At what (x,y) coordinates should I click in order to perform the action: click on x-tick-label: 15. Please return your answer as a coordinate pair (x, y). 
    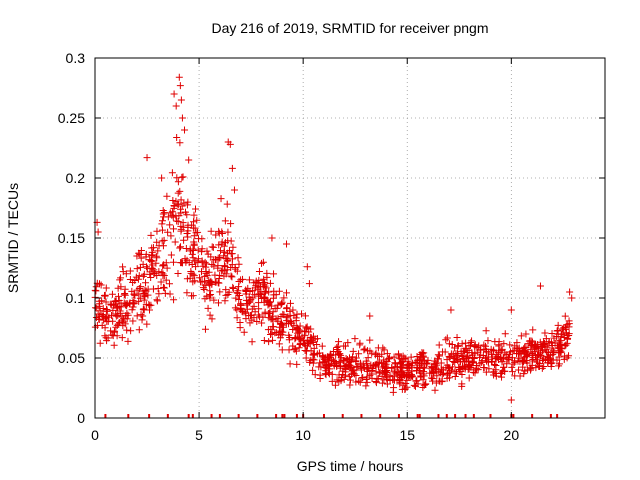
    Looking at the image, I should click on (407, 435).